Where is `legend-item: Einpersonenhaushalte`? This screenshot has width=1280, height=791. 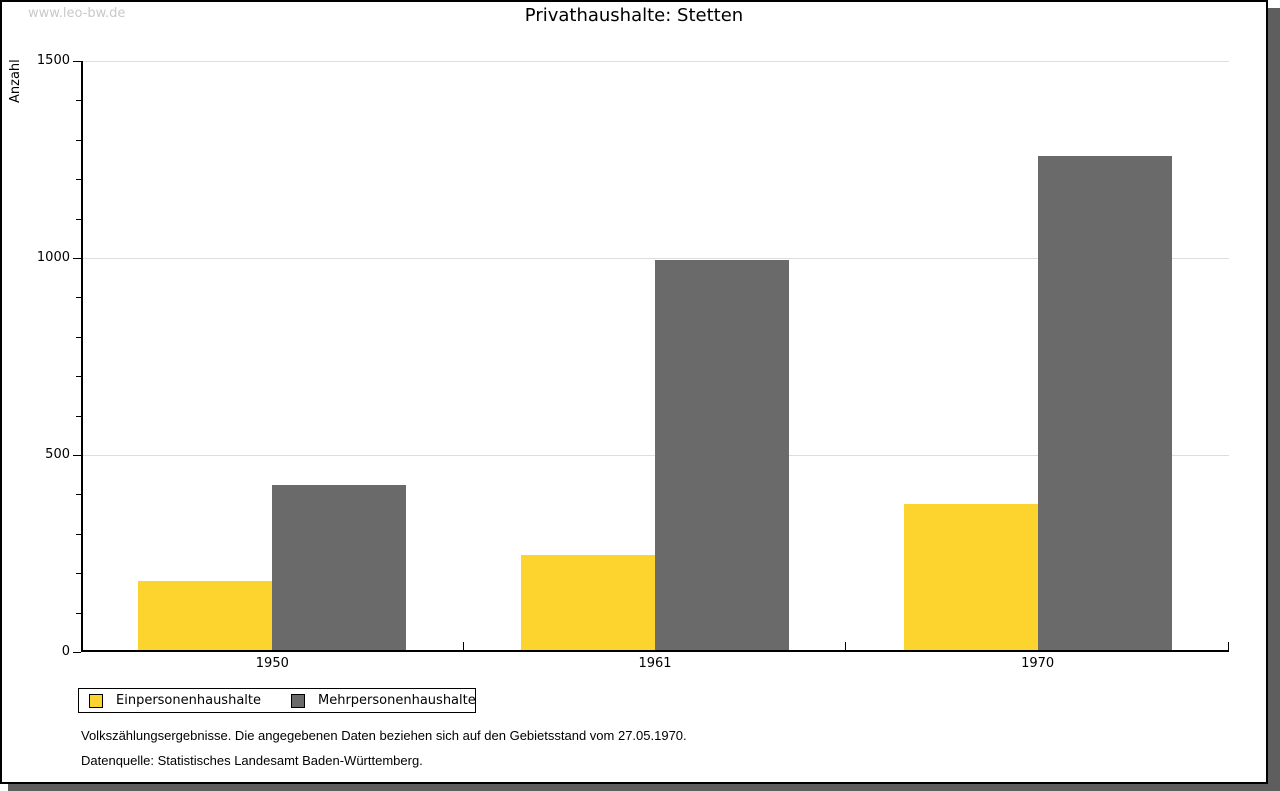 legend-item: Einpersonenhaushalte is located at coordinates (175, 700).